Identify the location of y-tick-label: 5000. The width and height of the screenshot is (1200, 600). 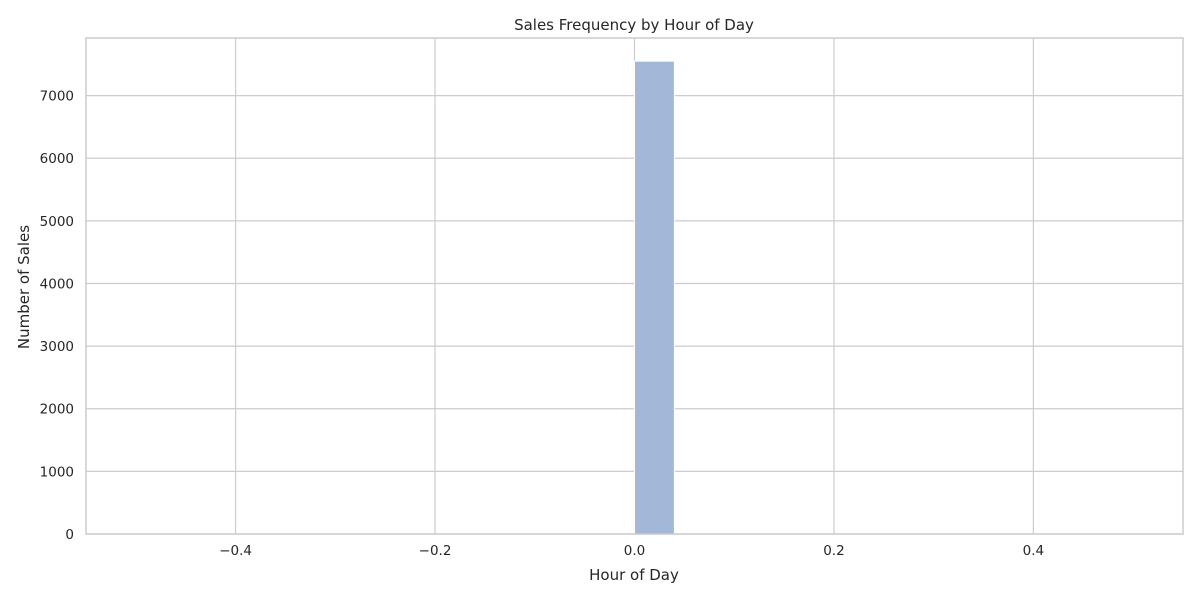
(57, 222).